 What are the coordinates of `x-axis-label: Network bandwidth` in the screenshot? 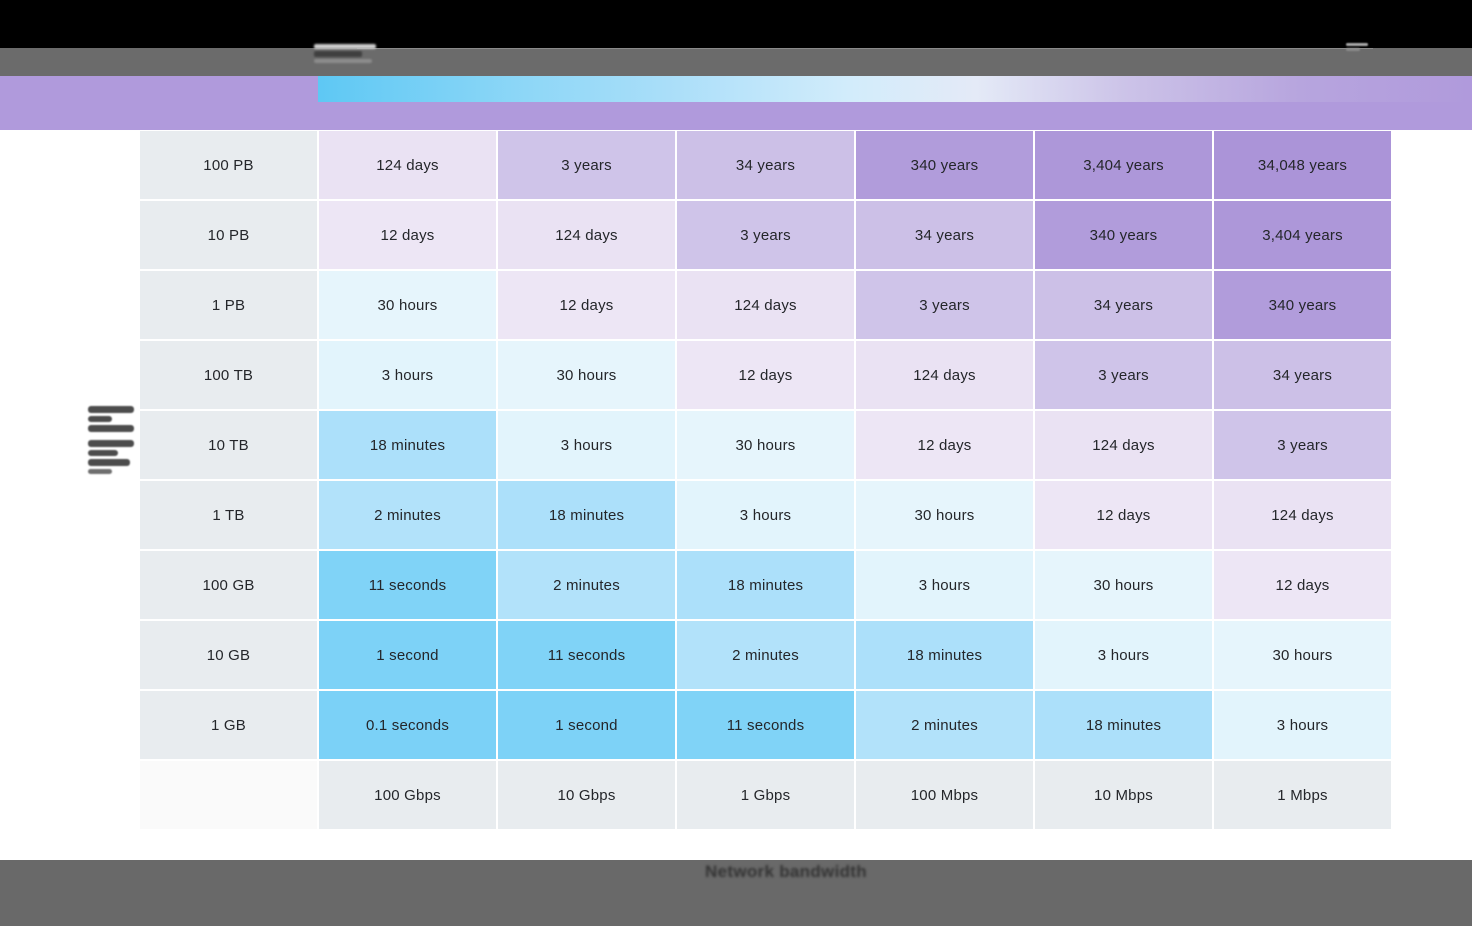 It's located at (786, 871).